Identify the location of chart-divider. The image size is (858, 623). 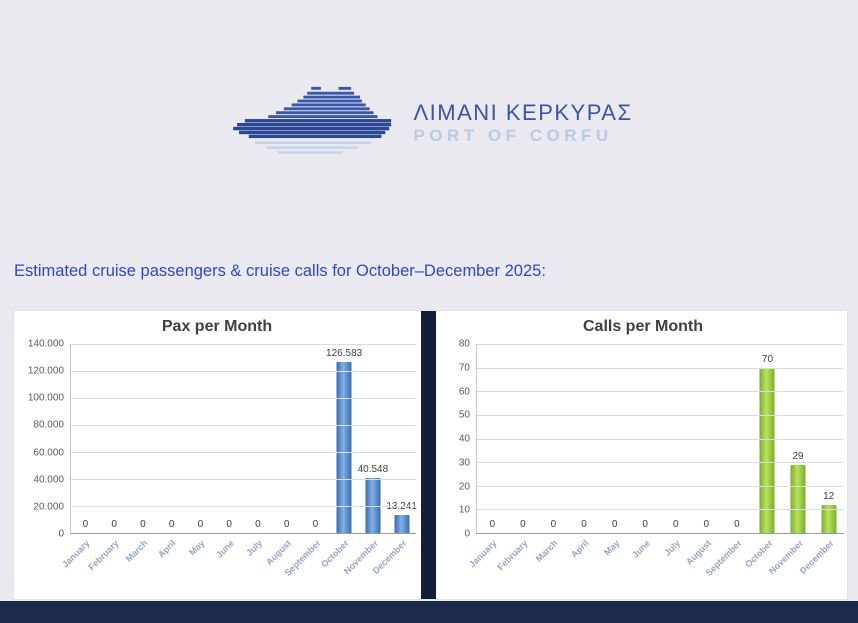
(428, 455).